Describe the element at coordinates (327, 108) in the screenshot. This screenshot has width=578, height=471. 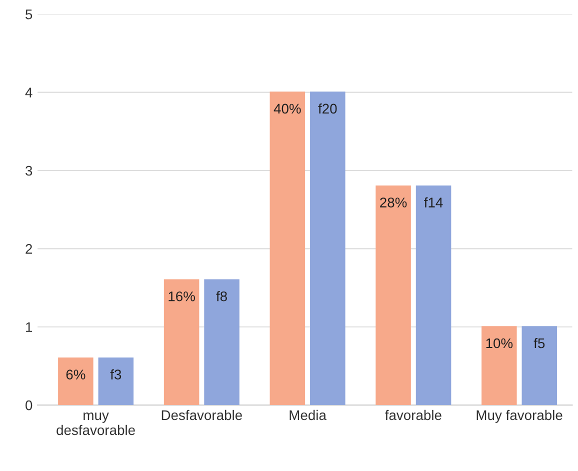
I see `data-label: f20` at that location.